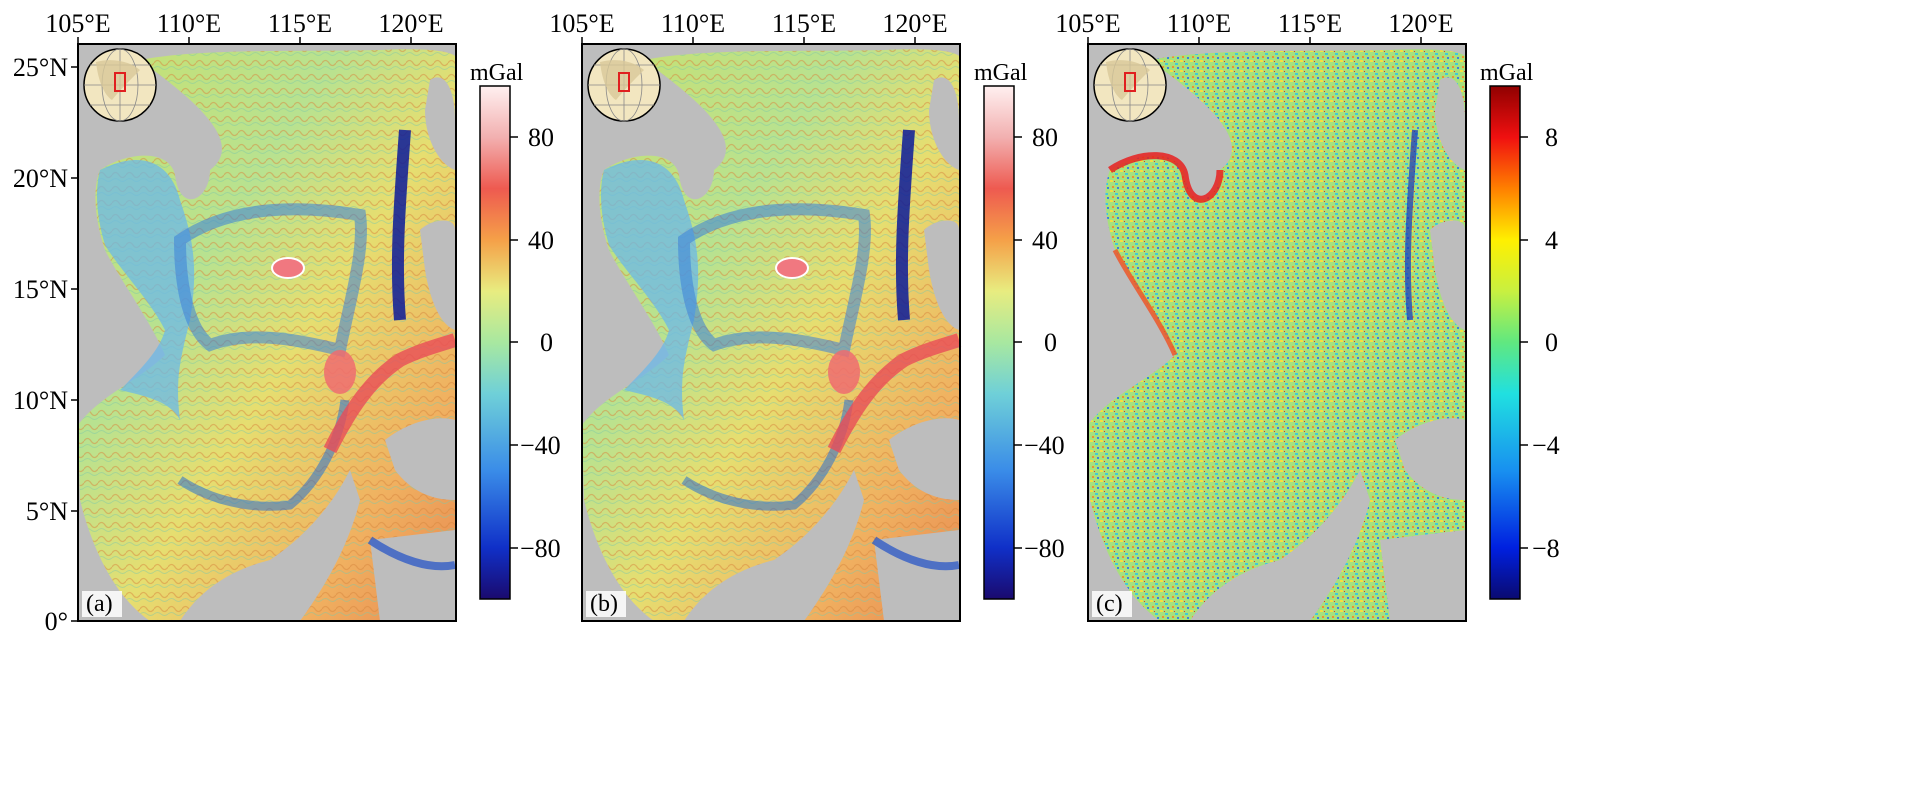 Image resolution: width=1921 pixels, height=787 pixels. I want to click on colorbar-tick: 8, so click(1551, 137).